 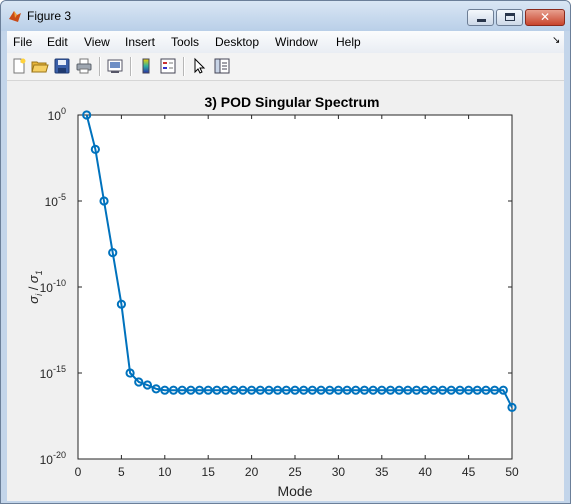 I want to click on edit-plot-icon, so click(x=199, y=66).